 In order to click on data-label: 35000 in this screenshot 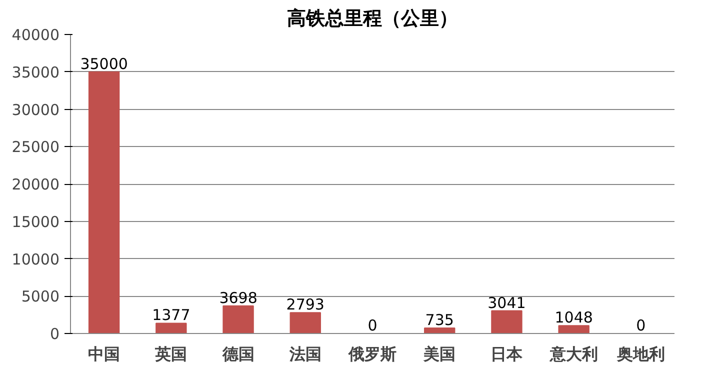, I will do `click(104, 63)`.